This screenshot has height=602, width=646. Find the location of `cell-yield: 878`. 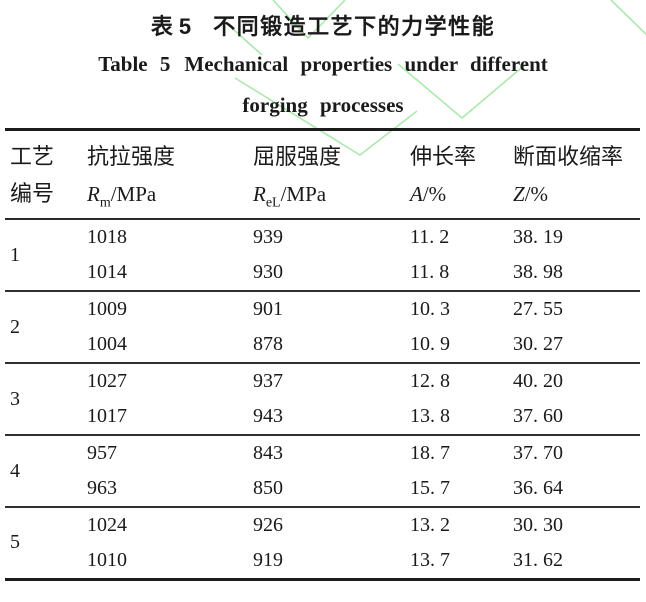

cell-yield: 878 is located at coordinates (268, 344).